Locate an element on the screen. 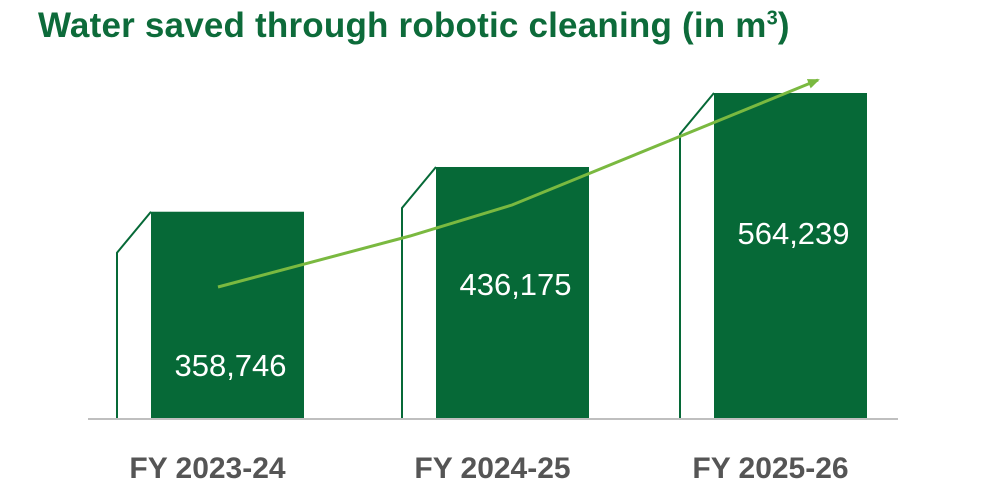 Image resolution: width=1007 pixels, height=493 pixels. bar-value-label: 358,746 is located at coordinates (230, 365).